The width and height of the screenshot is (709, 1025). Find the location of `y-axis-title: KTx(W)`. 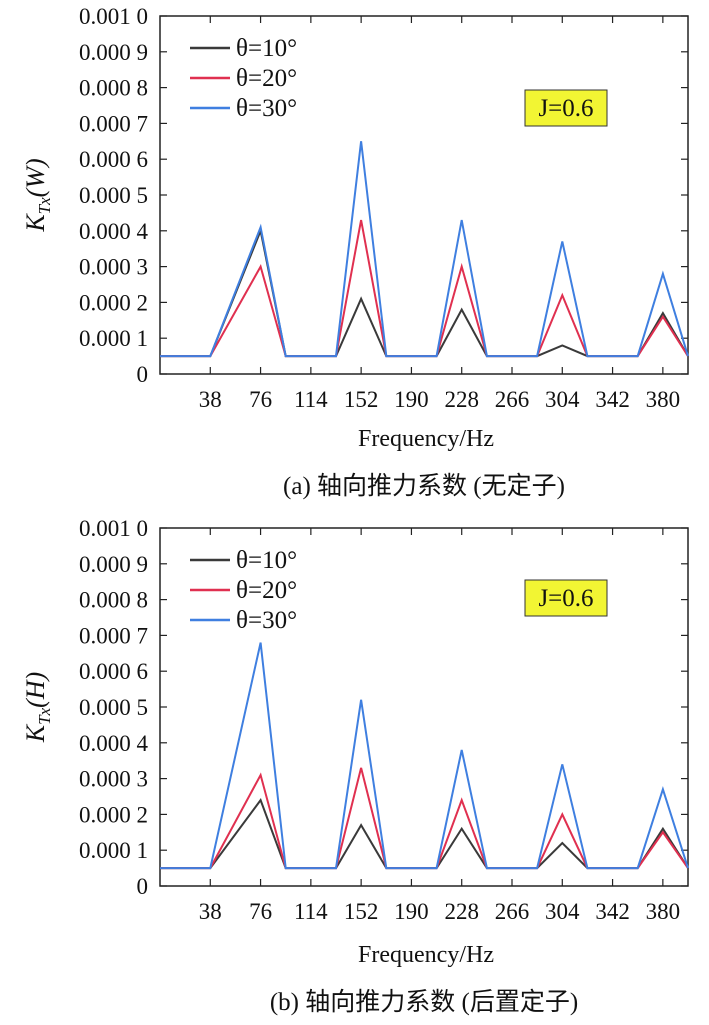

y-axis-title: KTx(W) is located at coordinates (37, 195).